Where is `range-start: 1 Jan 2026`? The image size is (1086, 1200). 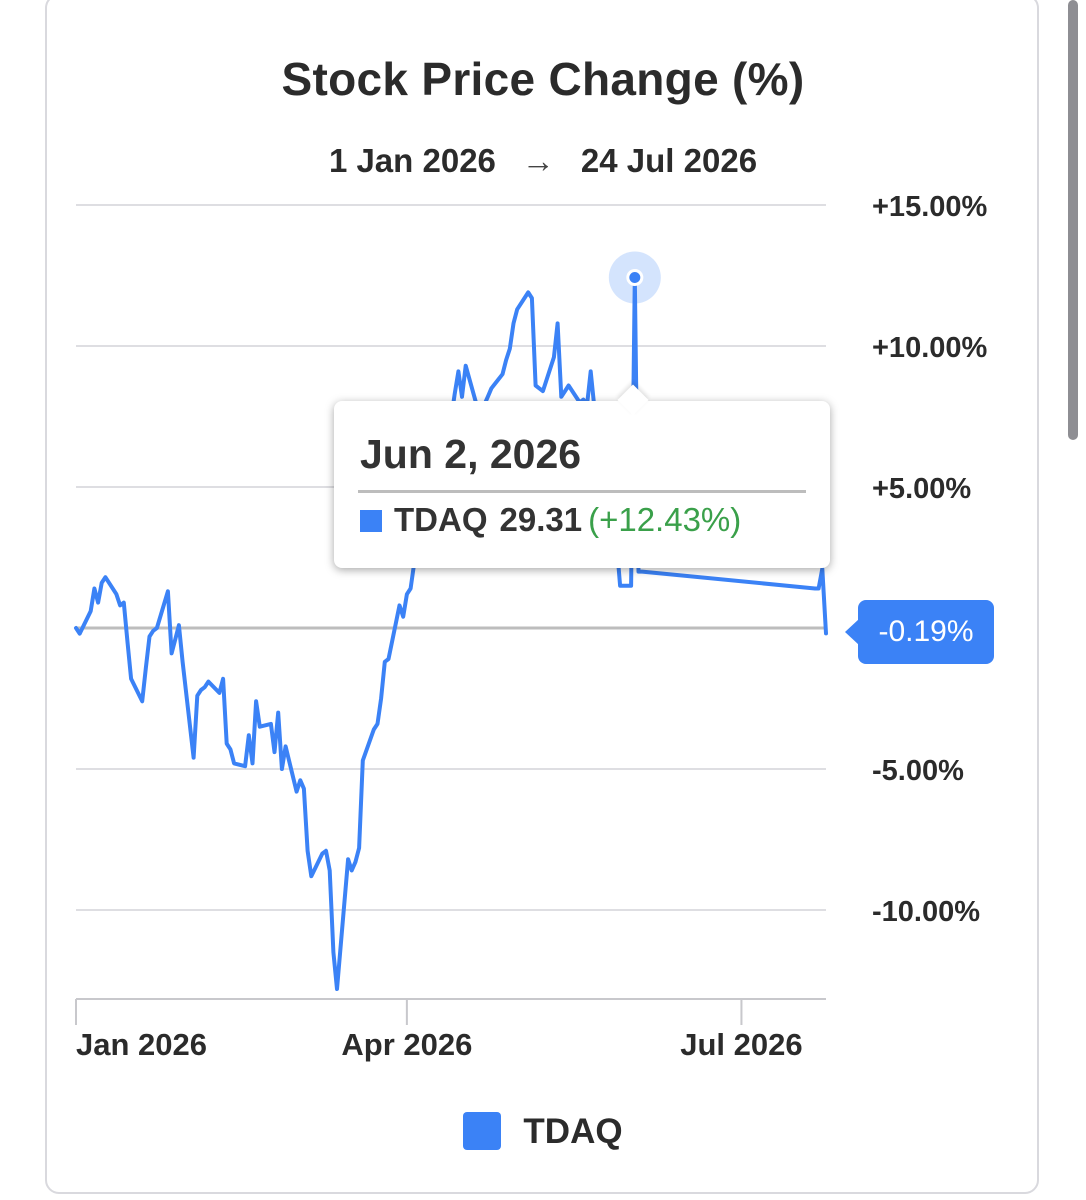
range-start: 1 Jan 2026 is located at coordinates (412, 160).